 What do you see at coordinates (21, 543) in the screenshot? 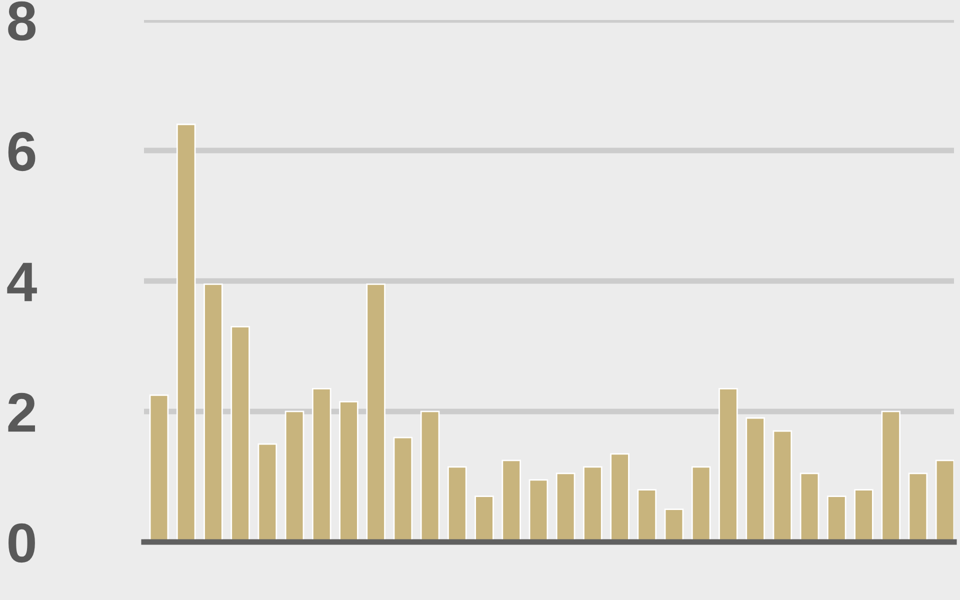
I see `y-tick-label: 0` at bounding box center [21, 543].